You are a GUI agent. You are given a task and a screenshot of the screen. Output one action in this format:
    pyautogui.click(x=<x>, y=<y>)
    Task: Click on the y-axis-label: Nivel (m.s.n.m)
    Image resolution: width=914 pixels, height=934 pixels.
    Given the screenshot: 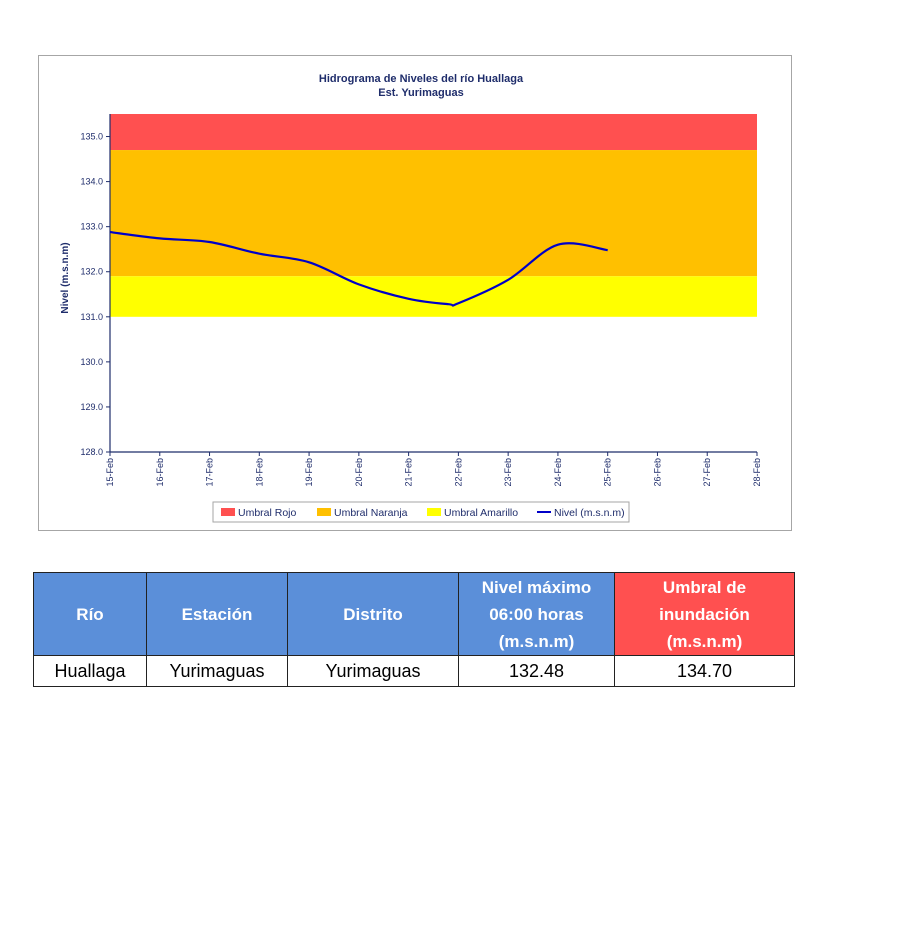 What is the action you would take?
    pyautogui.click(x=65, y=277)
    